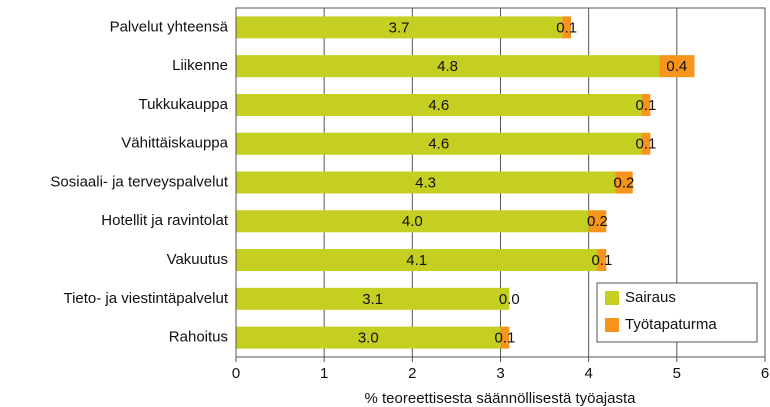 The image size is (770, 407). Describe the element at coordinates (677, 312) in the screenshot. I see `legend-box` at that location.